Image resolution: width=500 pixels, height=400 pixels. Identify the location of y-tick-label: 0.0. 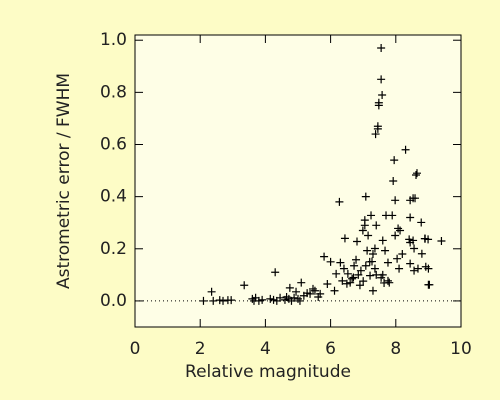
(113, 301).